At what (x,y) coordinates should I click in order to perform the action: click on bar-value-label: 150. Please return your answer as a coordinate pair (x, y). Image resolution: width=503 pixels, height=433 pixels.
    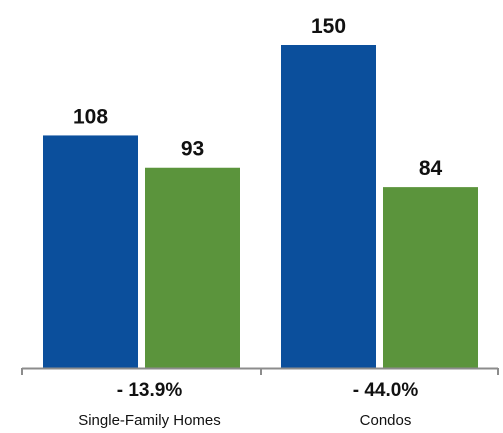
    Looking at the image, I should click on (328, 26).